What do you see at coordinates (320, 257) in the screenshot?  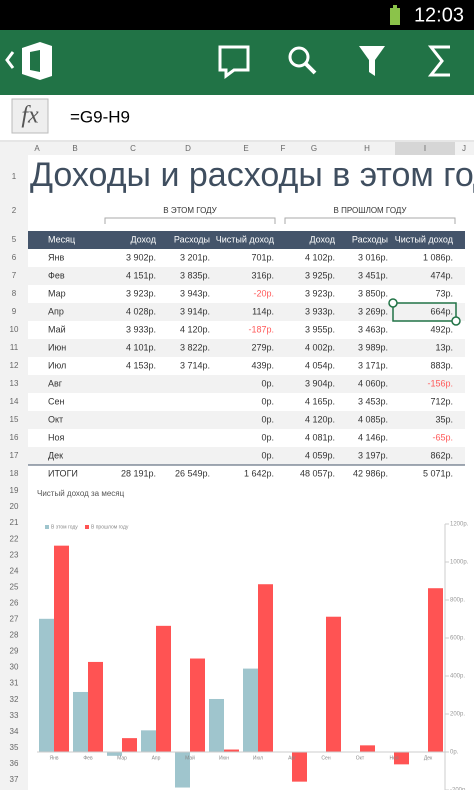 I see `cell: 4 102р.` at bounding box center [320, 257].